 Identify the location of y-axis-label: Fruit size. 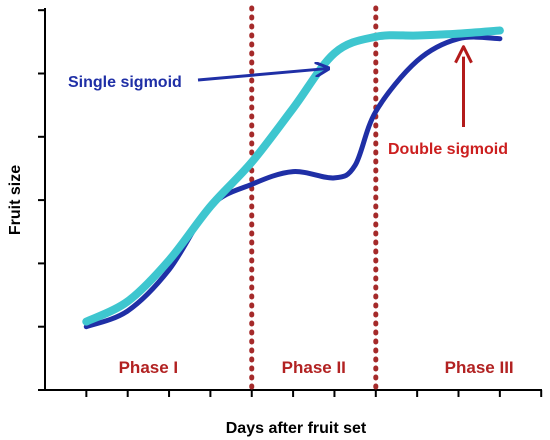
(15, 200).